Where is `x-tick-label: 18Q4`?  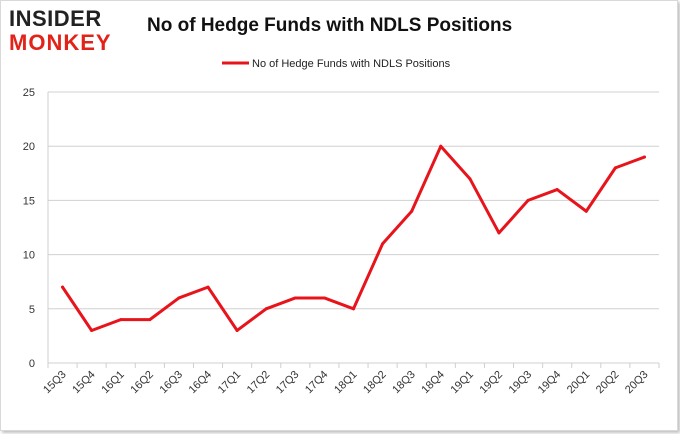 x-tick-label: 18Q4 is located at coordinates (433, 383).